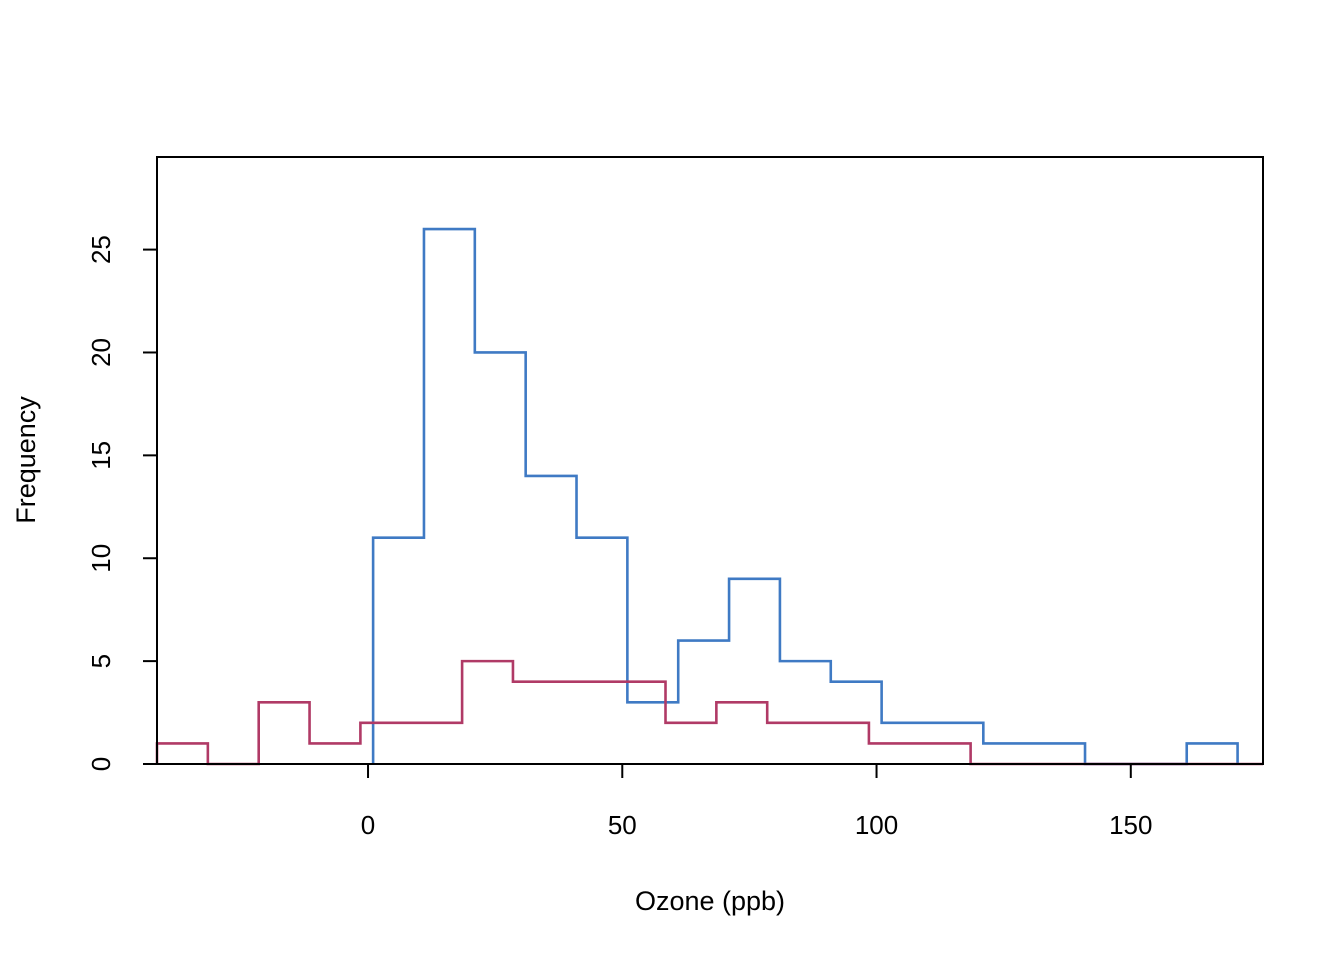  Describe the element at coordinates (756, 801) in the screenshot. I see `x-axis: 0 50 100 150` at that location.